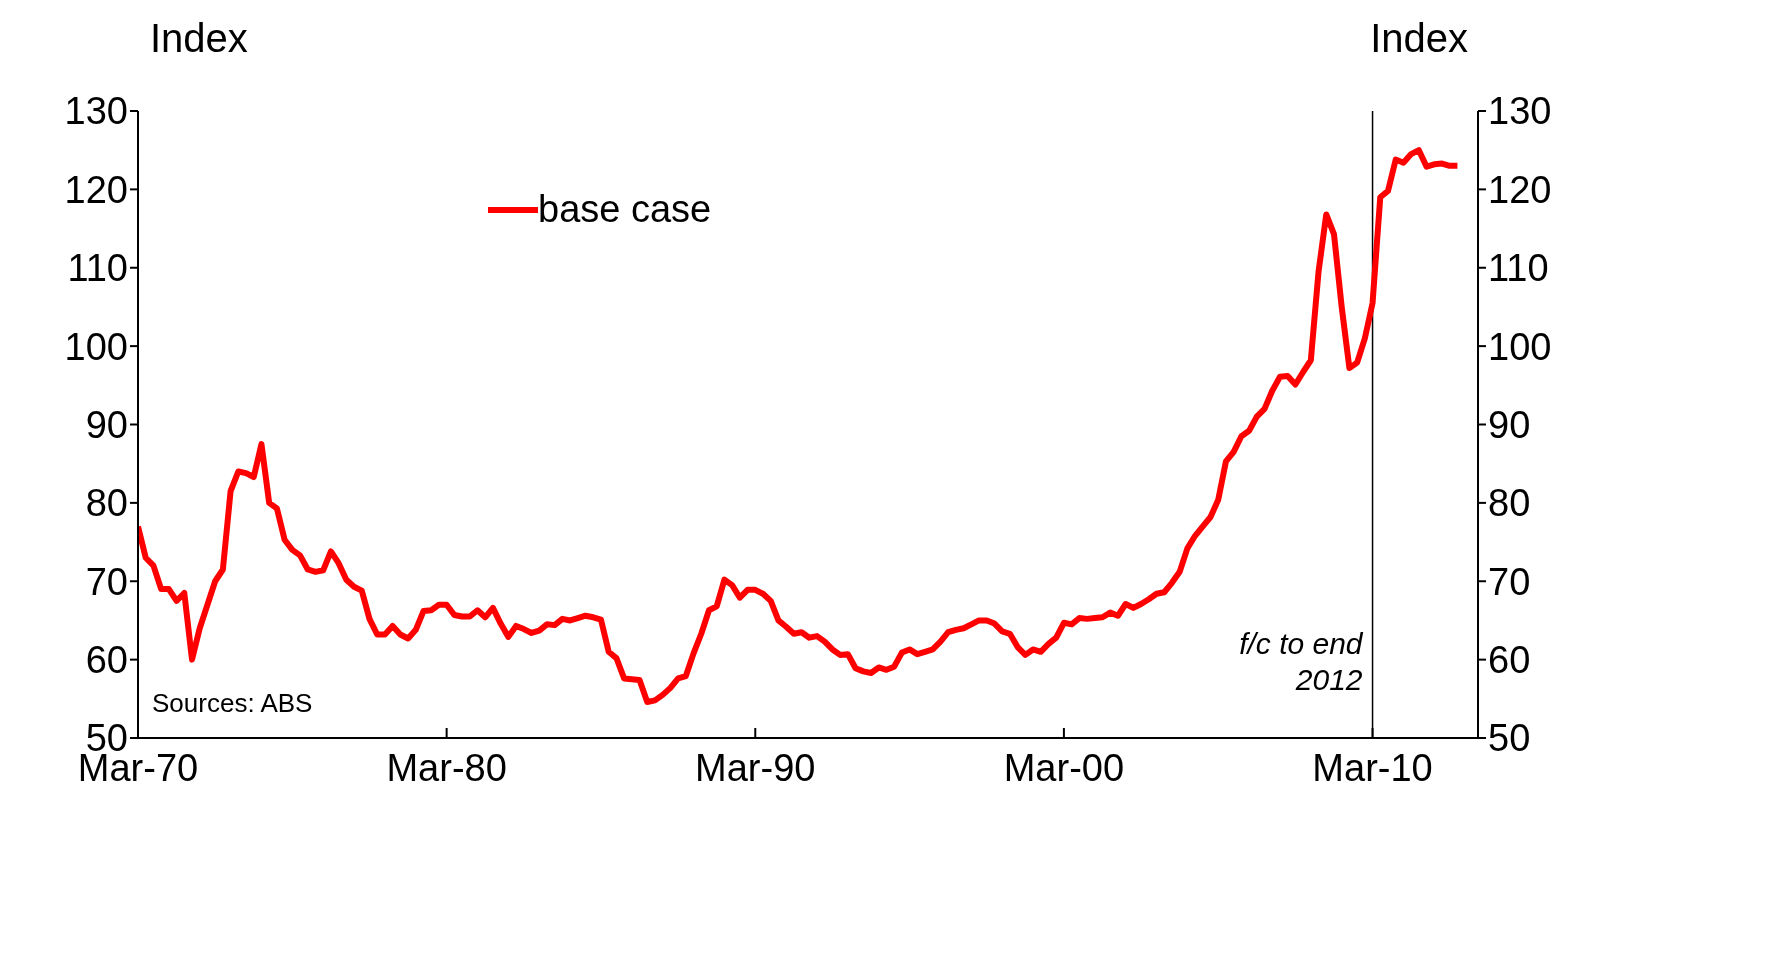 The width and height of the screenshot is (1779, 953). I want to click on y2-tick-label: 70, so click(1509, 581).